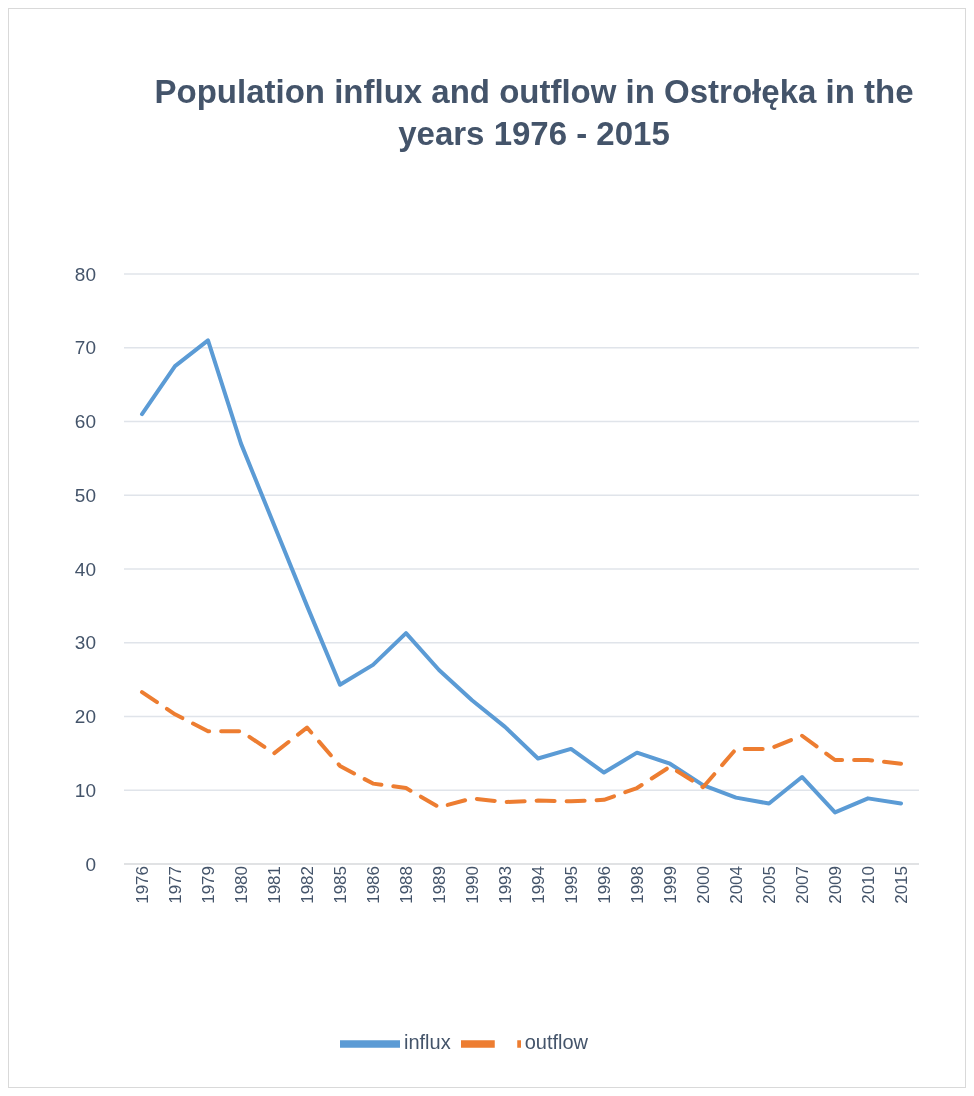 This screenshot has height=1096, width=974. Describe the element at coordinates (534, 113) in the screenshot. I see `chart-title: Population influx and outflow in Ostrołęka in the years 1976 - 2015` at that location.